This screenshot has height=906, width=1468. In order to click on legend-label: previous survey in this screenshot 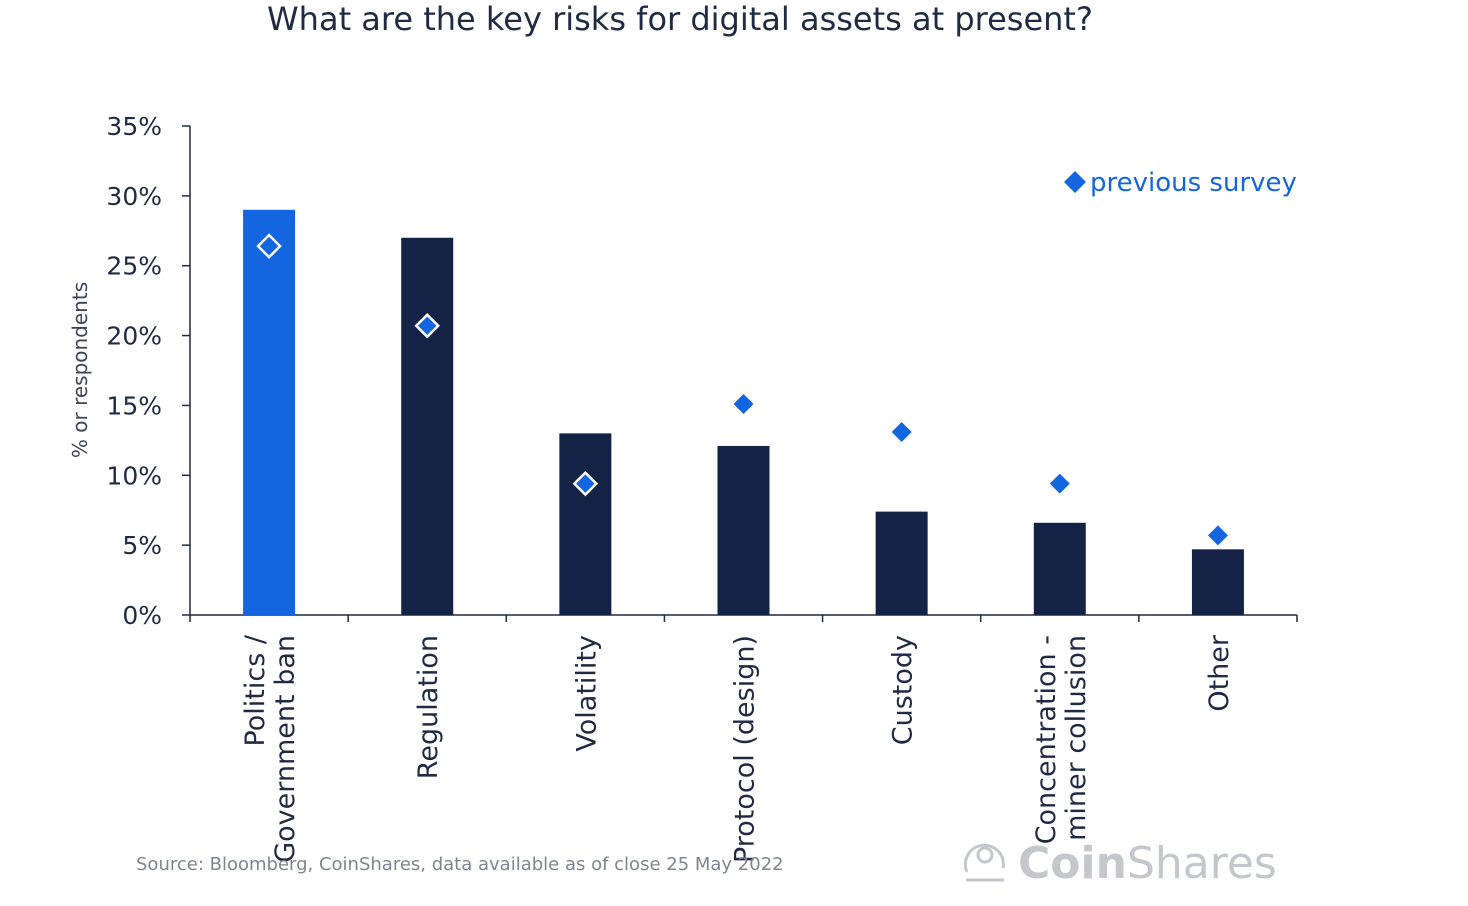, I will do `click(1193, 183)`.